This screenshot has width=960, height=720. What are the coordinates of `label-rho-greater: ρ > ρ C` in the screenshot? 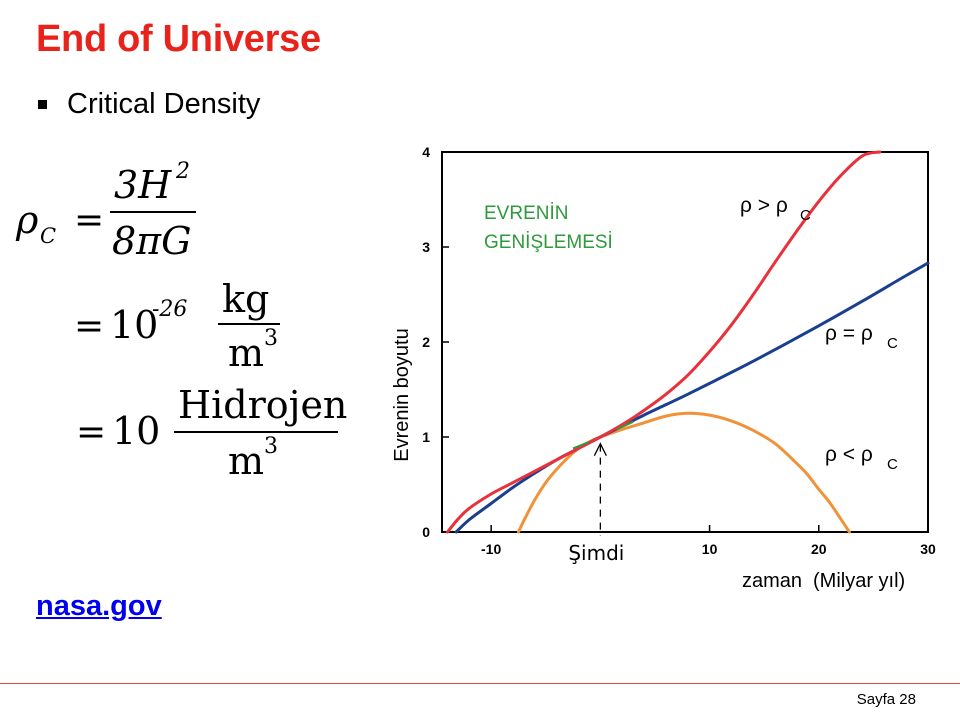 It's located at (775, 209).